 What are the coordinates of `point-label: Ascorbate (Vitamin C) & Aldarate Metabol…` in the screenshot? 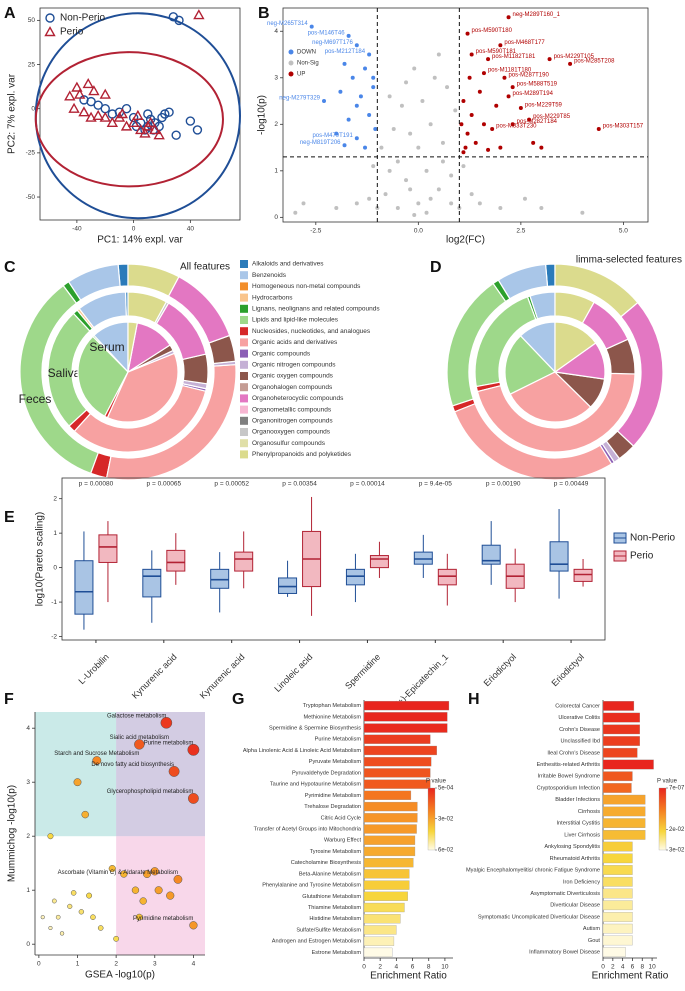 It's located at (118, 873).